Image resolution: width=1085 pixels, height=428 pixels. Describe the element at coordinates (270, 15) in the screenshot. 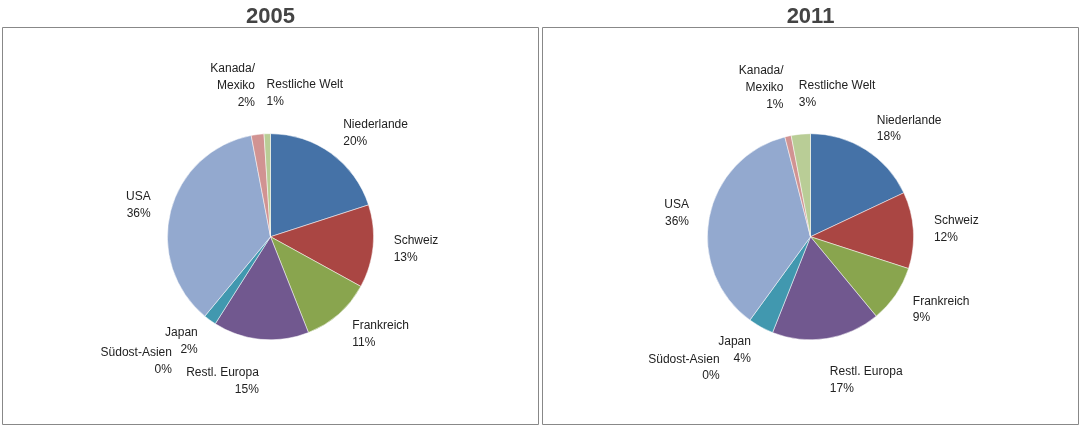

I see `chart-title: 2005` at that location.